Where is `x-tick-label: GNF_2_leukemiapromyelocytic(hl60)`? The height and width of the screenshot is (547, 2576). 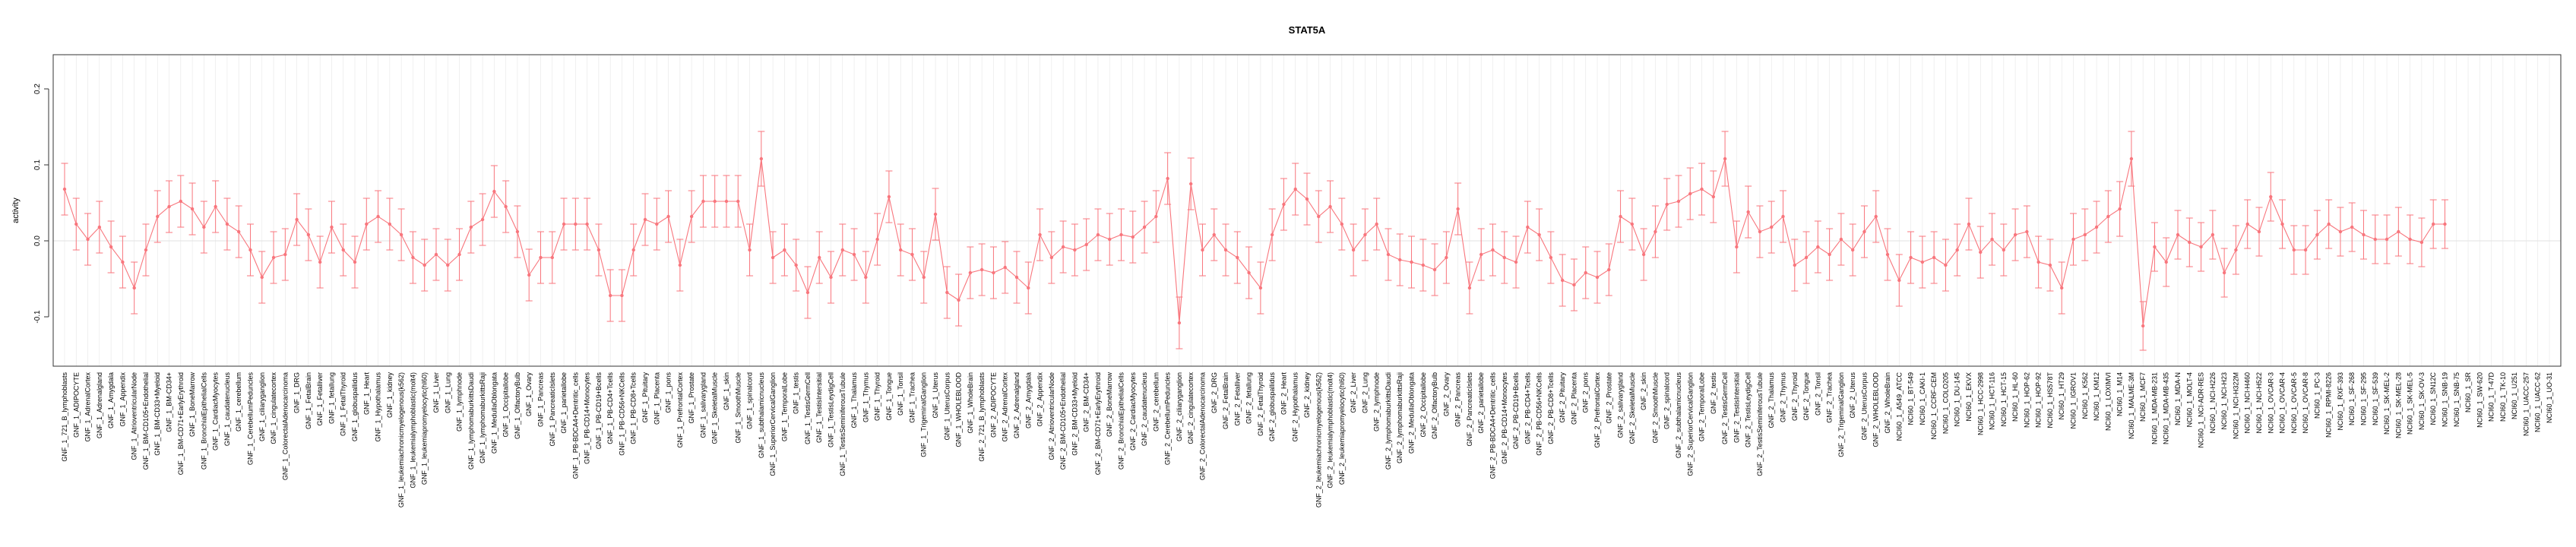
x-tick-label: GNF_2_leukemiapromyelocytic(hl60) is located at coordinates (1342, 428).